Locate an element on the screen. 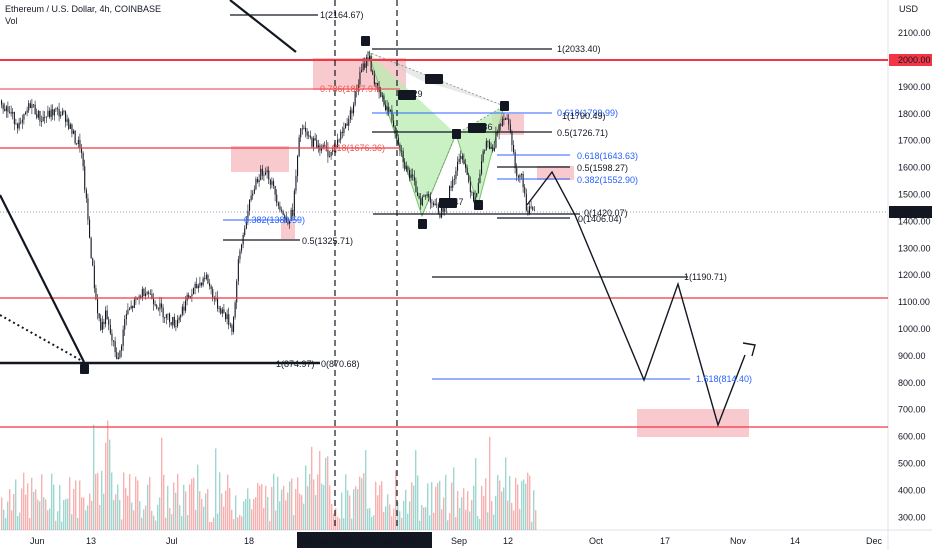 This screenshot has width=932, height=550. pattern-xab is located at coordinates (412, 134).